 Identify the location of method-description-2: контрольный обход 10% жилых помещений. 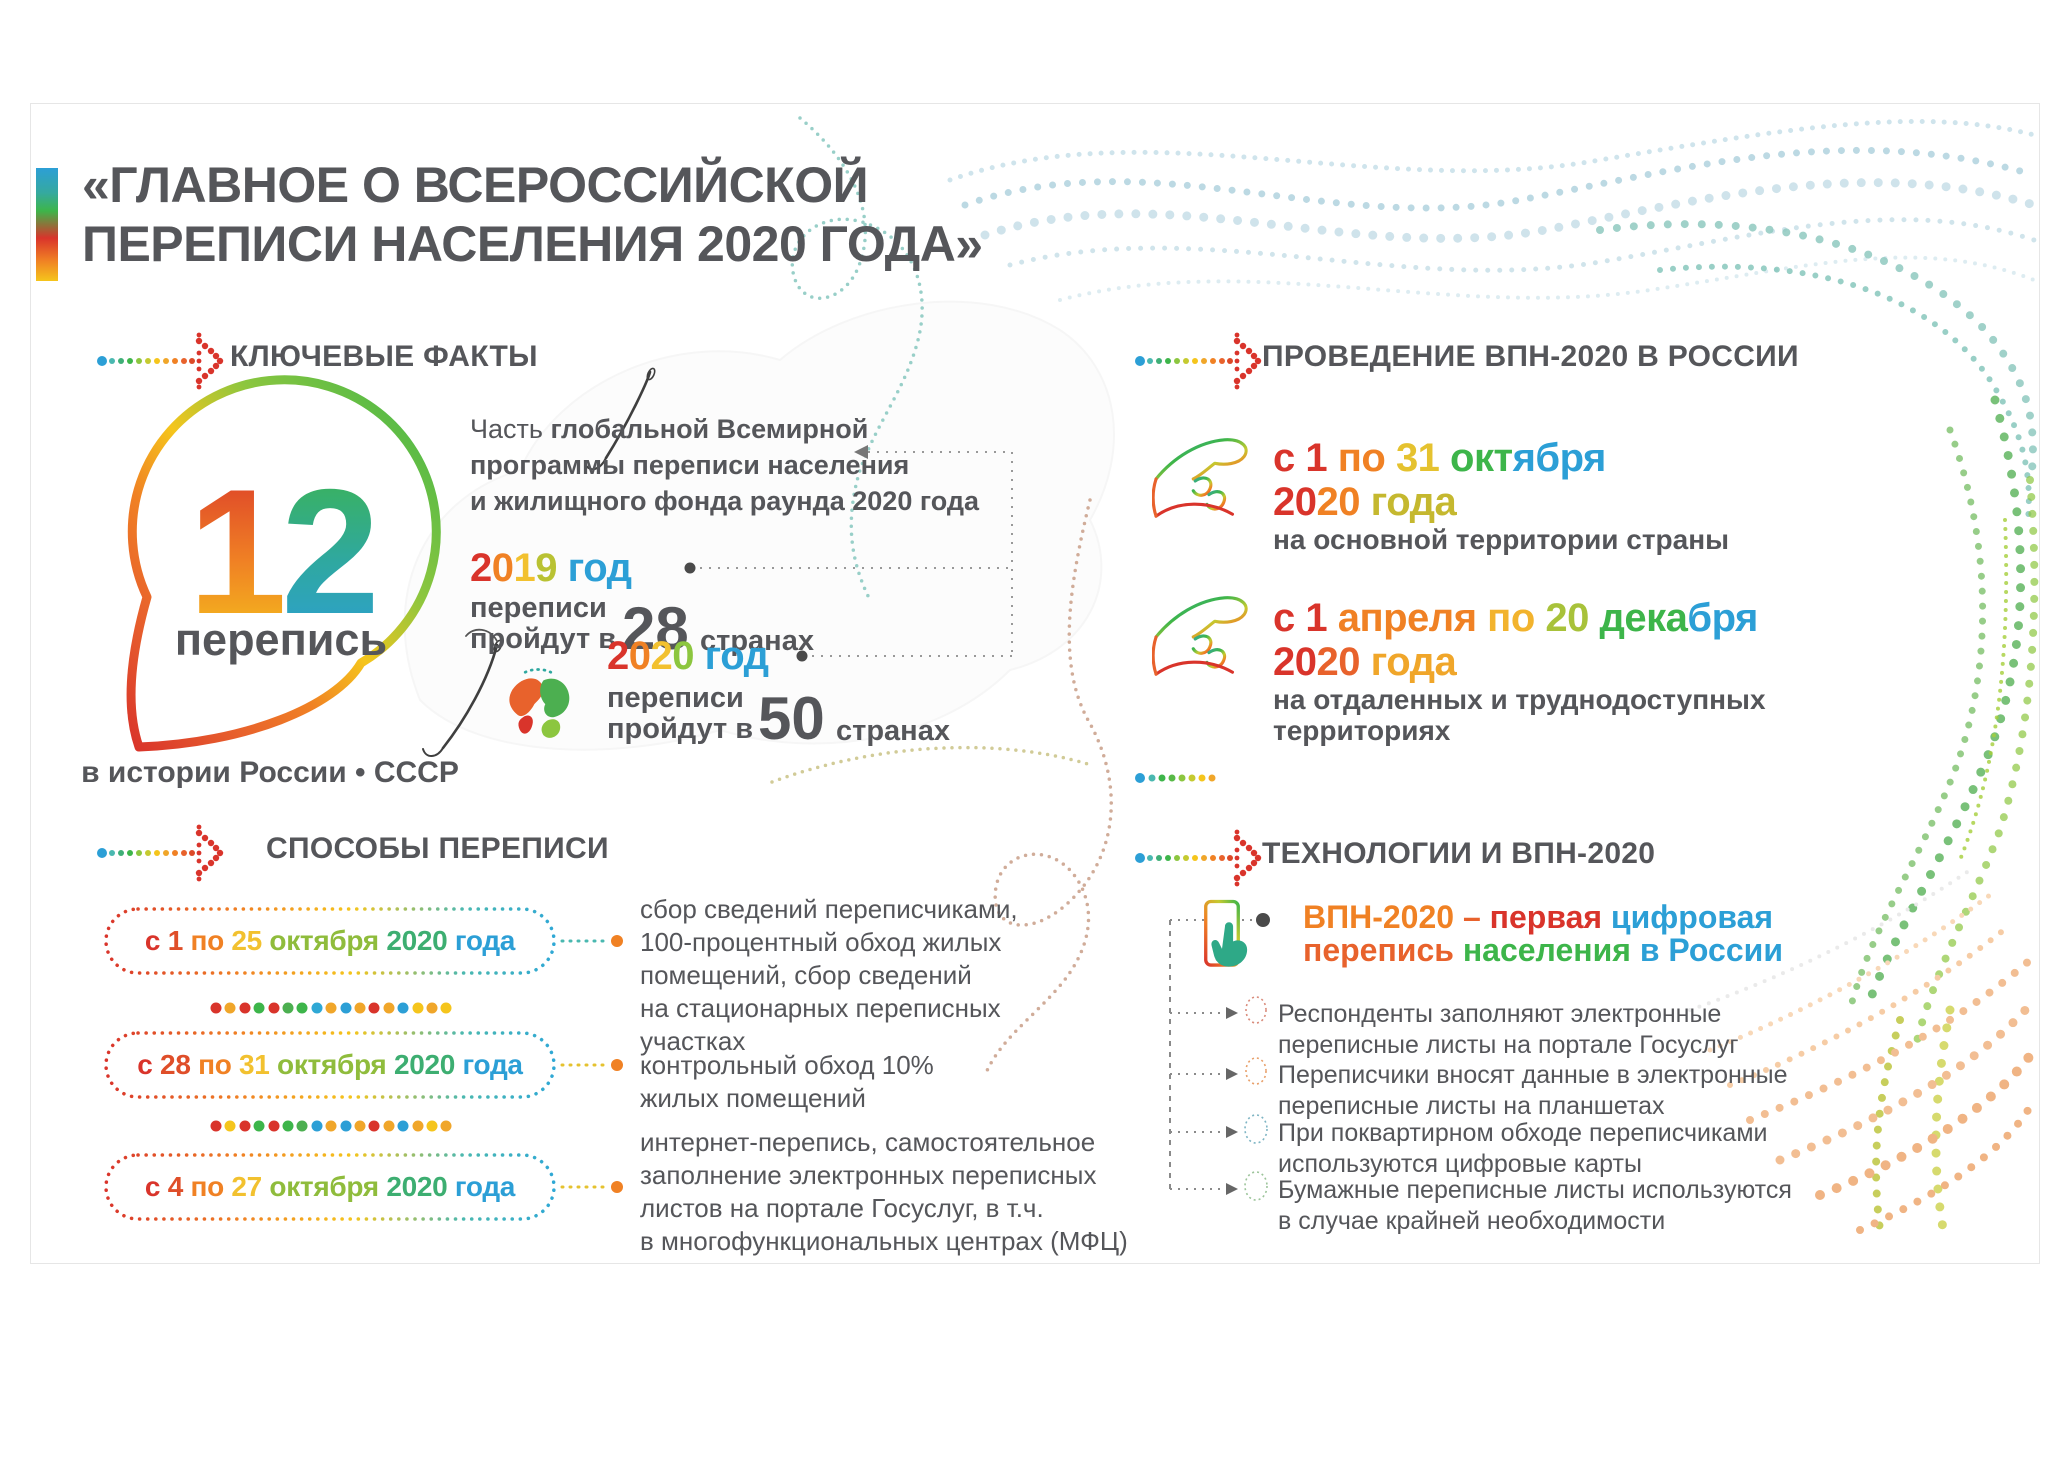
(787, 1081).